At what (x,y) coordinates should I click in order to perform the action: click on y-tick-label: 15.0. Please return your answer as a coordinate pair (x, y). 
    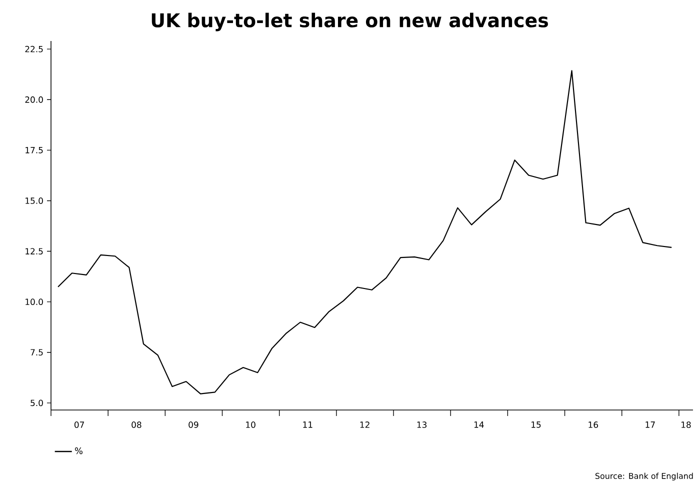
    Looking at the image, I should click on (34, 201).